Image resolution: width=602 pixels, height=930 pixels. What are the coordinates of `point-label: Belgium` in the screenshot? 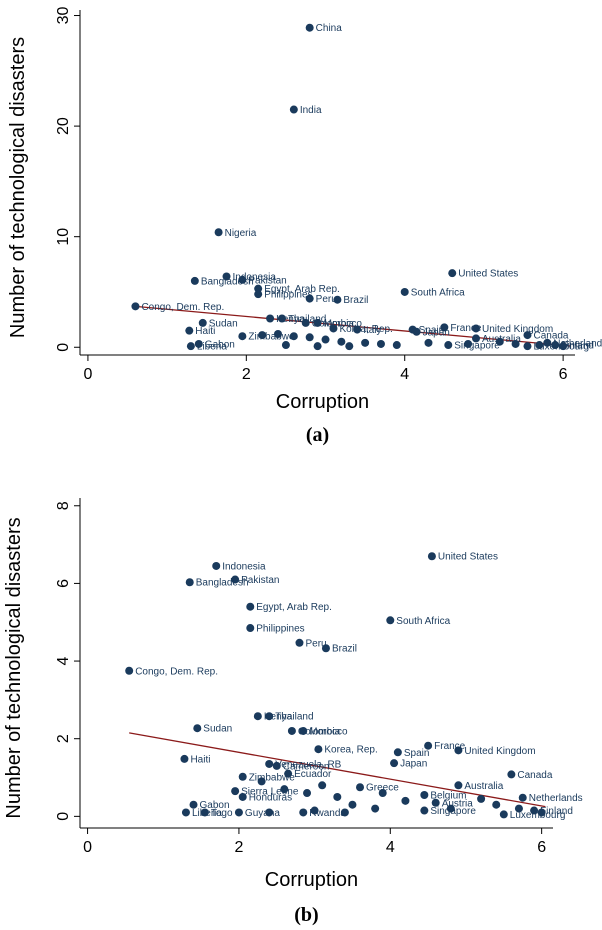 It's located at (448, 796).